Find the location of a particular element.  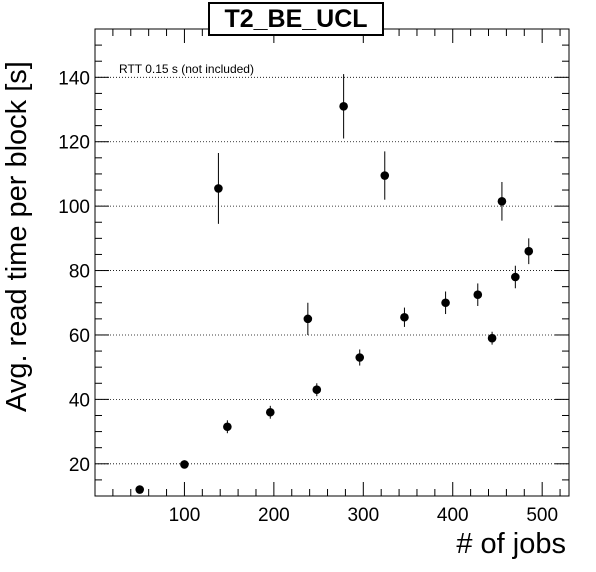

y-axis-label: Avg. read time per block [s] is located at coordinates (17, 236).